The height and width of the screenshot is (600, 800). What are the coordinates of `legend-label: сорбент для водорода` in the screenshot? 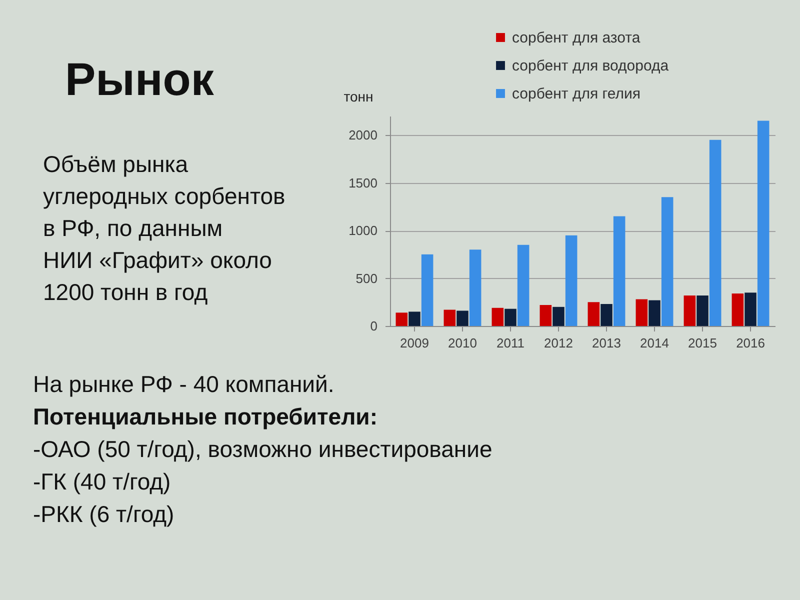 It's located at (591, 66).